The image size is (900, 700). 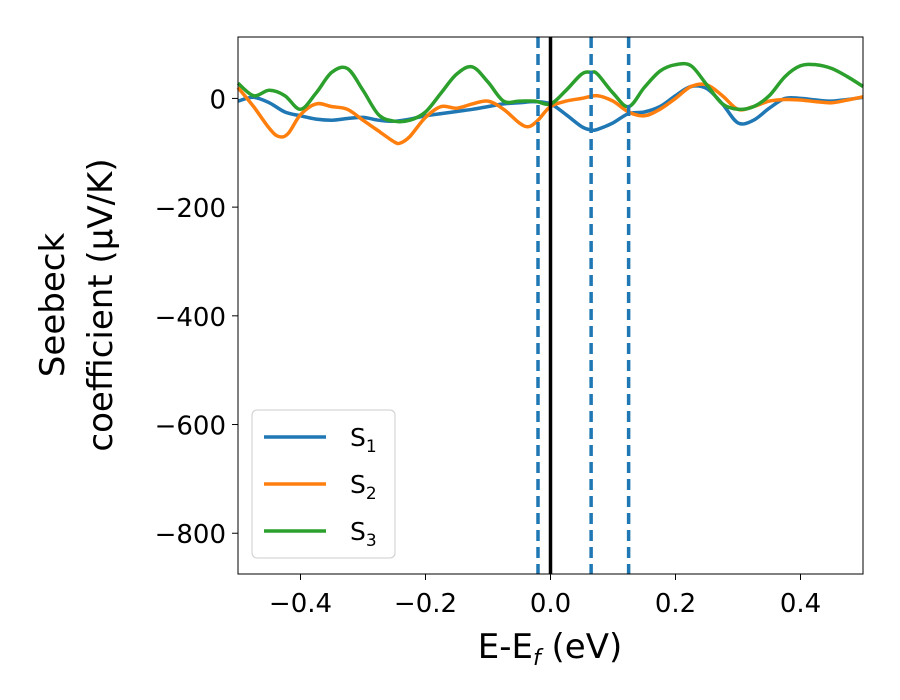 I want to click on series-line-s1, so click(x=550, y=108).